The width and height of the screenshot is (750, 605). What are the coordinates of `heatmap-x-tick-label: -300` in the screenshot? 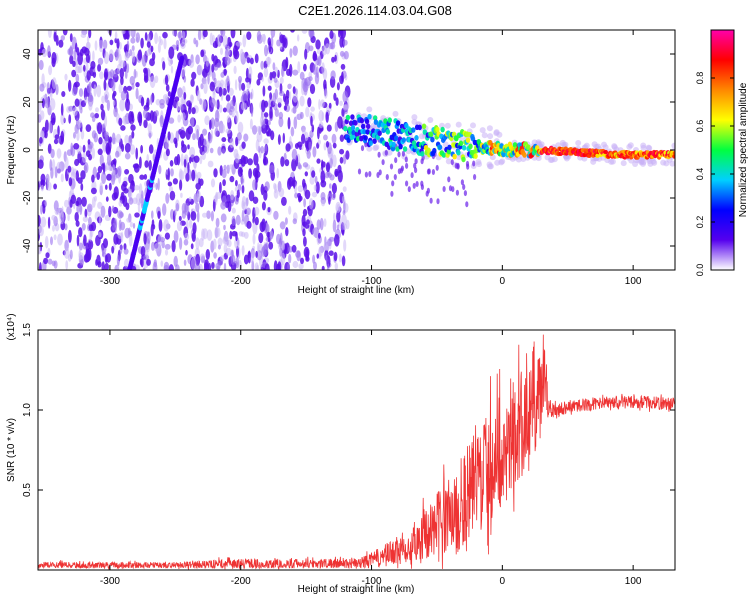 It's located at (110, 281).